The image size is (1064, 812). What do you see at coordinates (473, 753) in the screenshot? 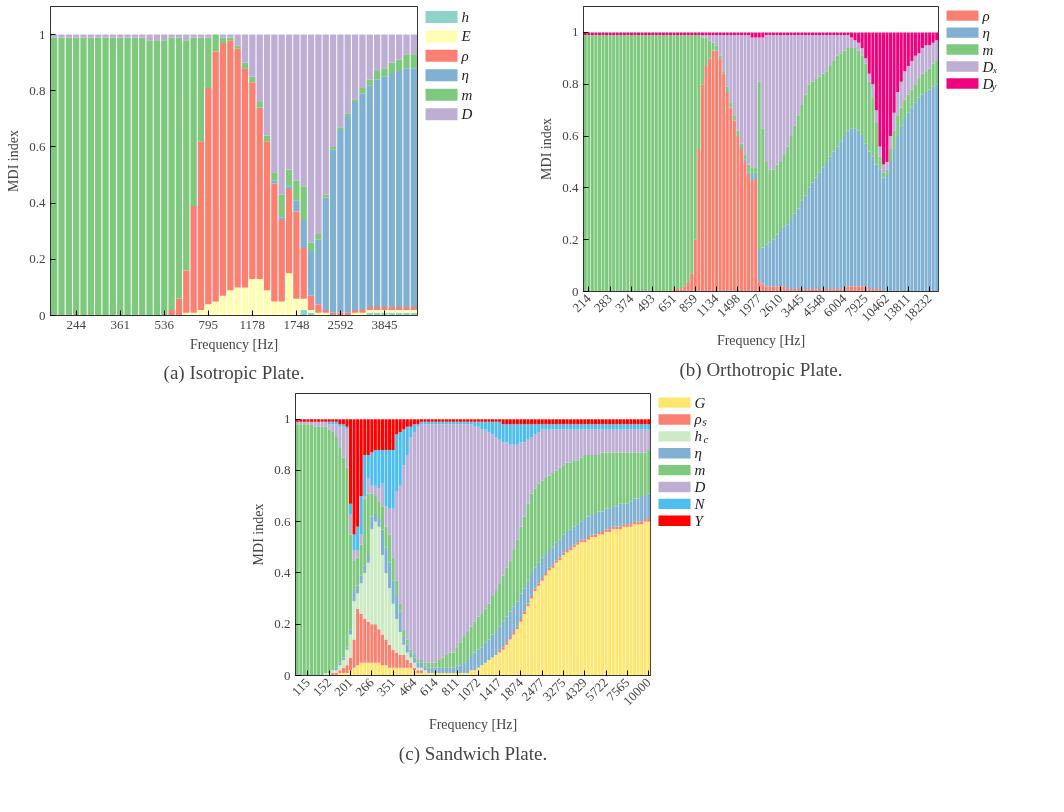
I see `text: (c) Sandwich Plate.` at bounding box center [473, 753].